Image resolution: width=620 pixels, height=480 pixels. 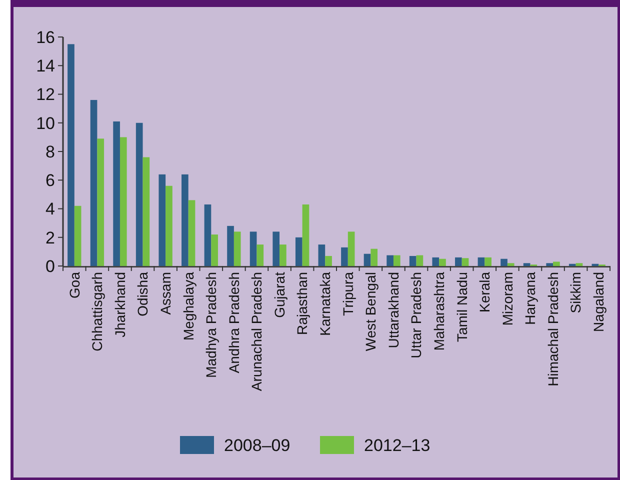 I want to click on x-tick-label: West Bengal, so click(x=370, y=312).